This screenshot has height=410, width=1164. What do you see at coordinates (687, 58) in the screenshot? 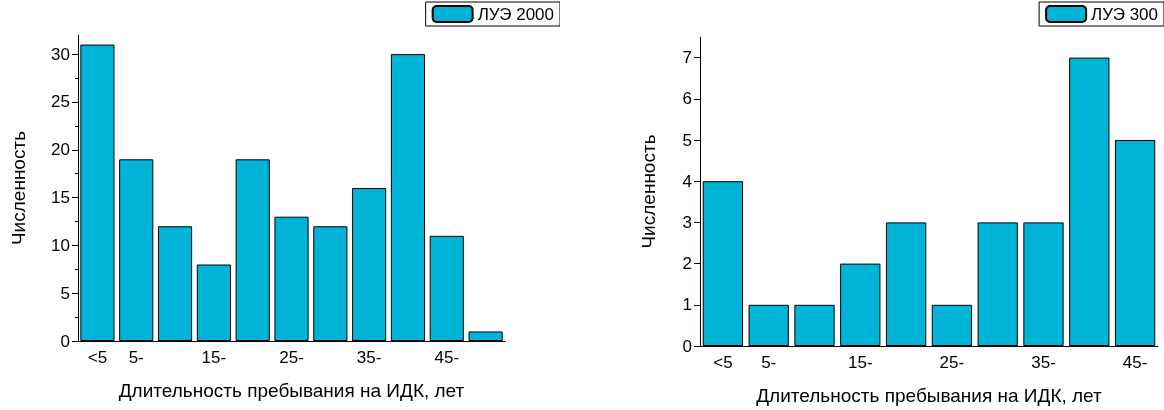
I see `y-tick-label: 7` at bounding box center [687, 58].